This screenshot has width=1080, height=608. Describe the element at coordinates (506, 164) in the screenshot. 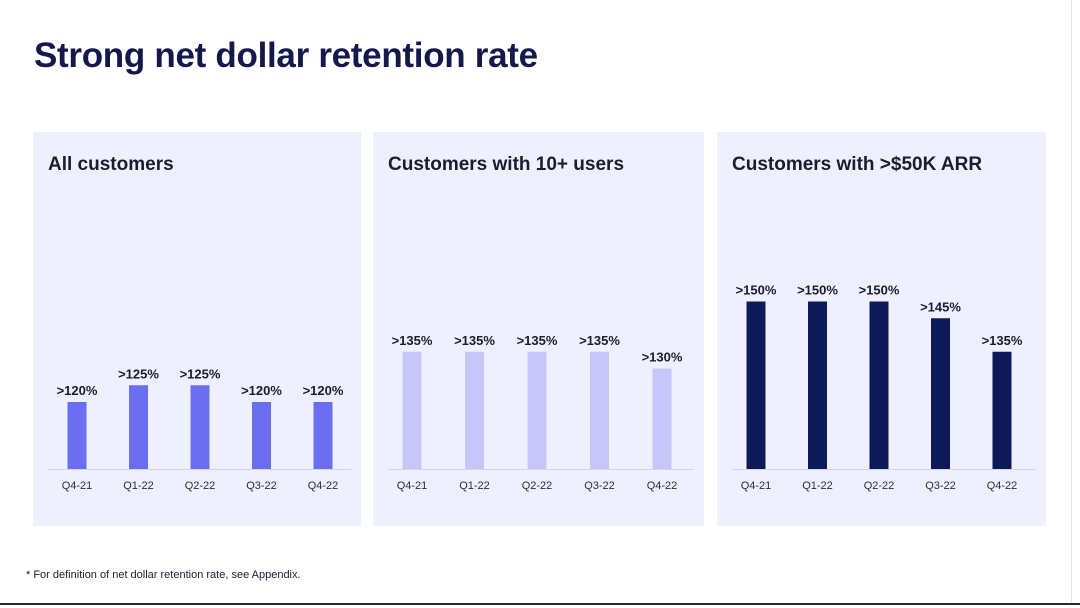

I see `chart-title: Customers with 10+ users` at that location.